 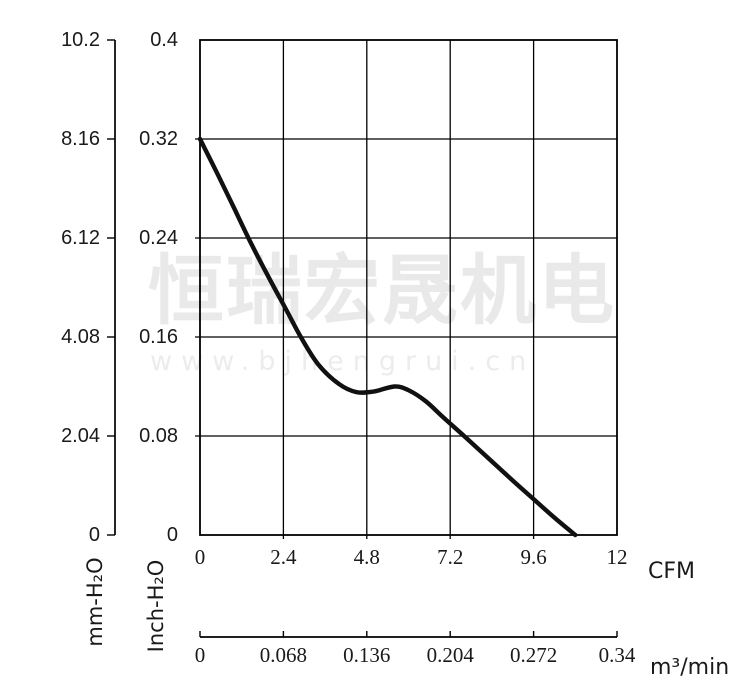 What do you see at coordinates (156, 606) in the screenshot?
I see `inch-h2o-axis-title: Inch-H₂O` at bounding box center [156, 606].